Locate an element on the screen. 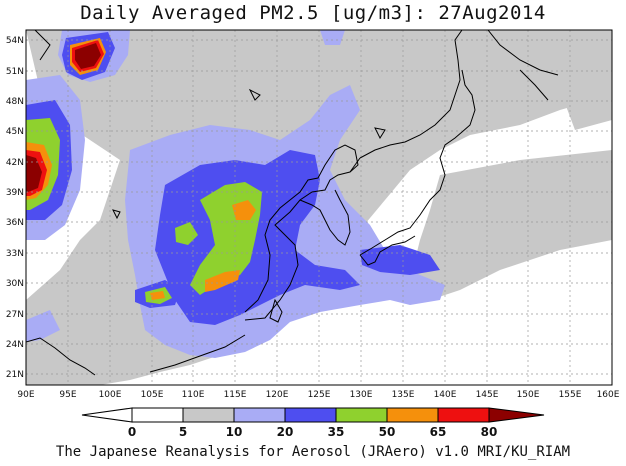 Image resolution: width=626 pixels, height=466 pixels. lon-tick: 115E is located at coordinates (235, 395).